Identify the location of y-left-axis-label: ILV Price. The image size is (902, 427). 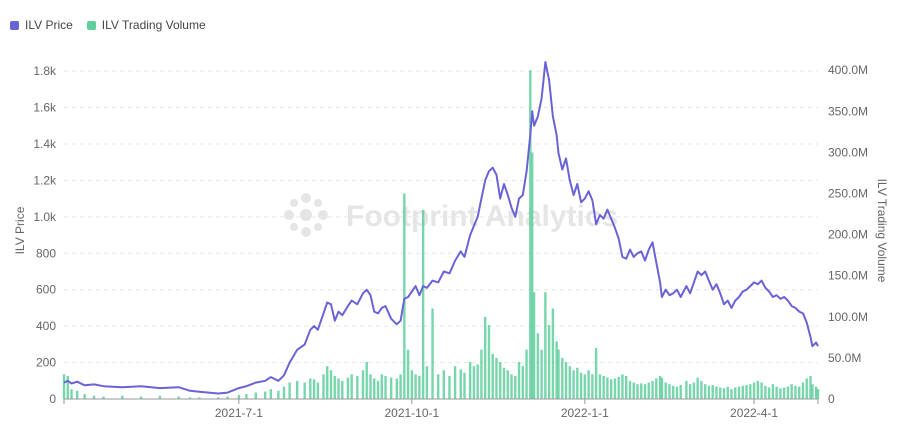
(20, 230).